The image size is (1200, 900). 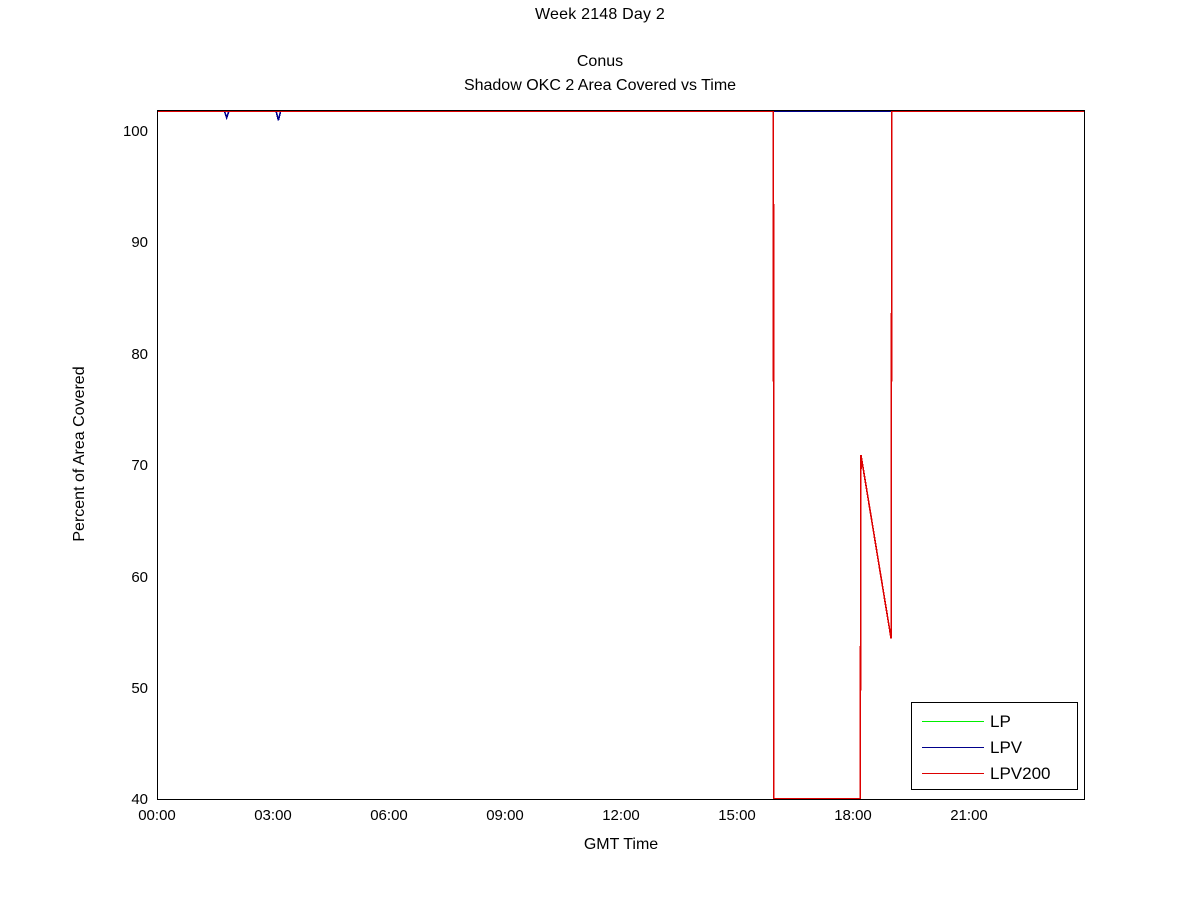 I want to click on legend-swatch-lp, so click(x=953, y=721).